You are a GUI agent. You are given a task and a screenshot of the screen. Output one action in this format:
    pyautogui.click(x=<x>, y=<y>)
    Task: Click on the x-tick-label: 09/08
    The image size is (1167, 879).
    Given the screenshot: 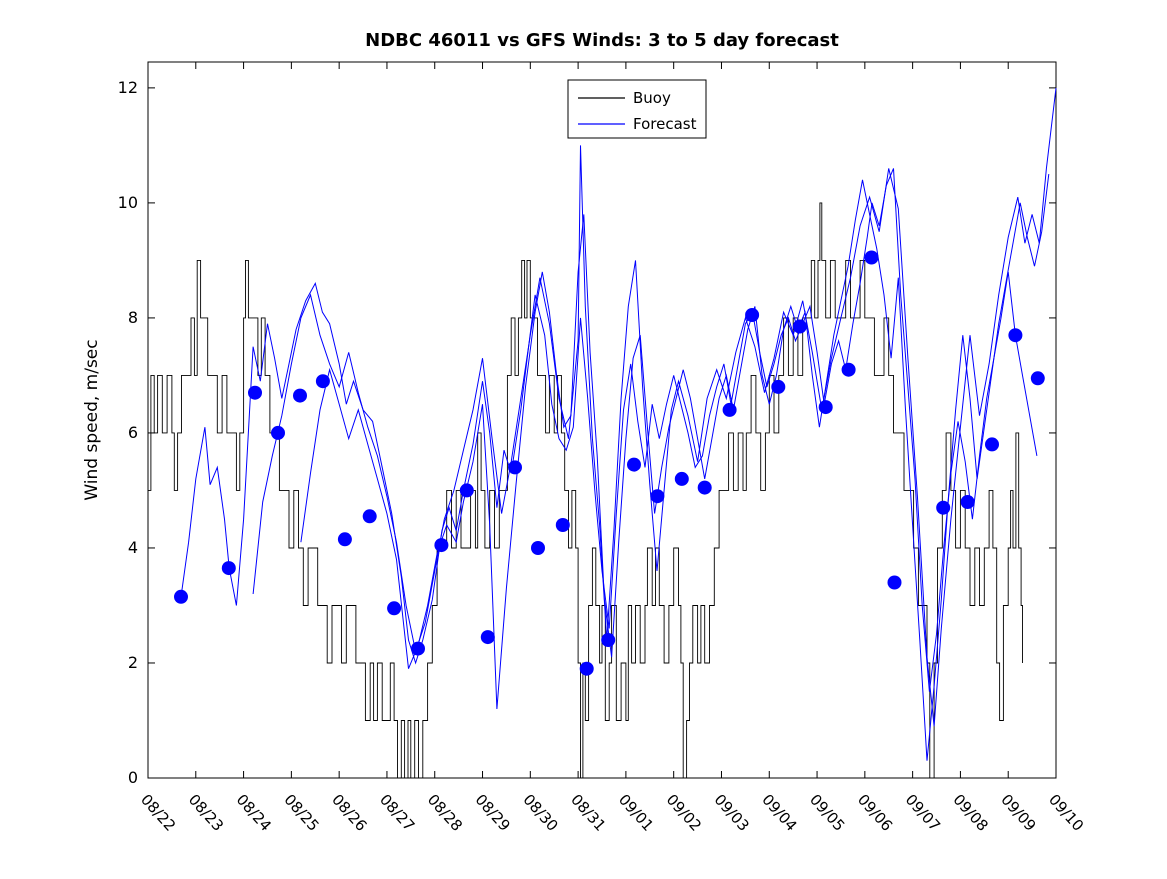 What is the action you would take?
    pyautogui.click(x=970, y=813)
    